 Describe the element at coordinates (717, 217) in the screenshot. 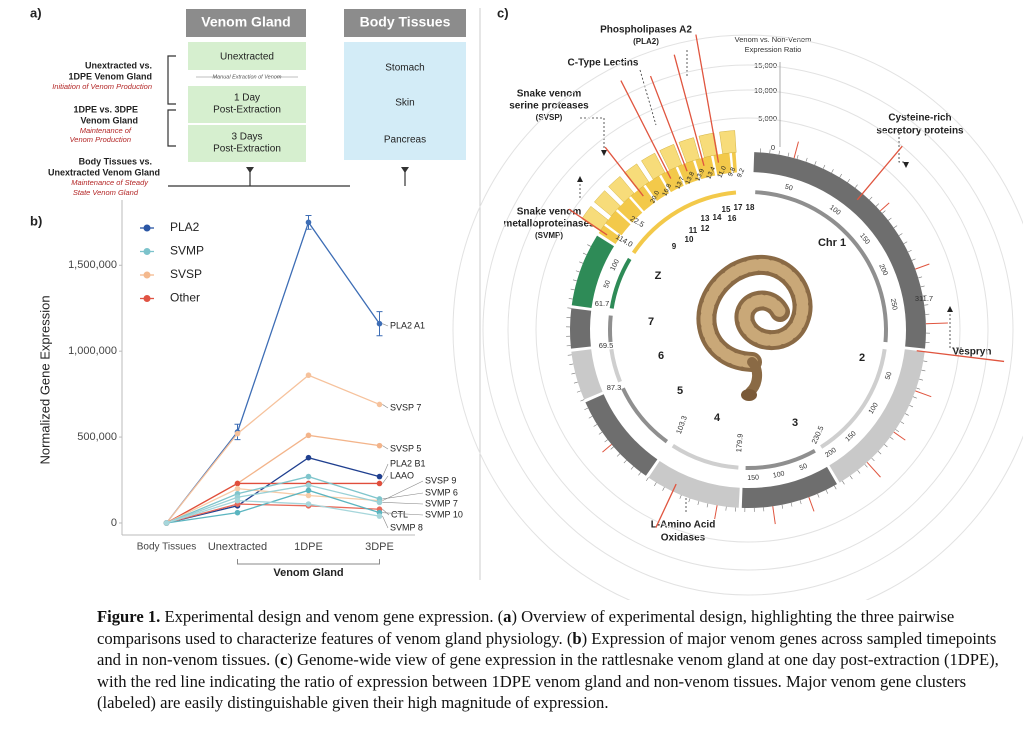

I see `microchromosome-label: 14` at that location.